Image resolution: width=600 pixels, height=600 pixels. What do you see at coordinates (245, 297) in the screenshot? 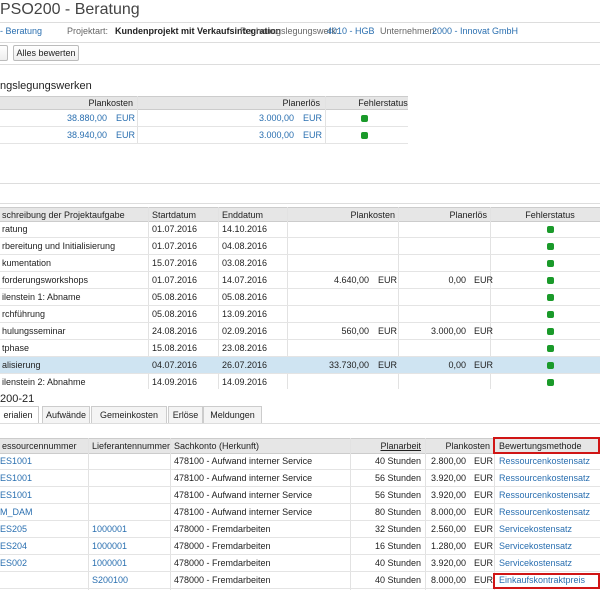
I see `end-date: 05.08.2016` at bounding box center [245, 297].